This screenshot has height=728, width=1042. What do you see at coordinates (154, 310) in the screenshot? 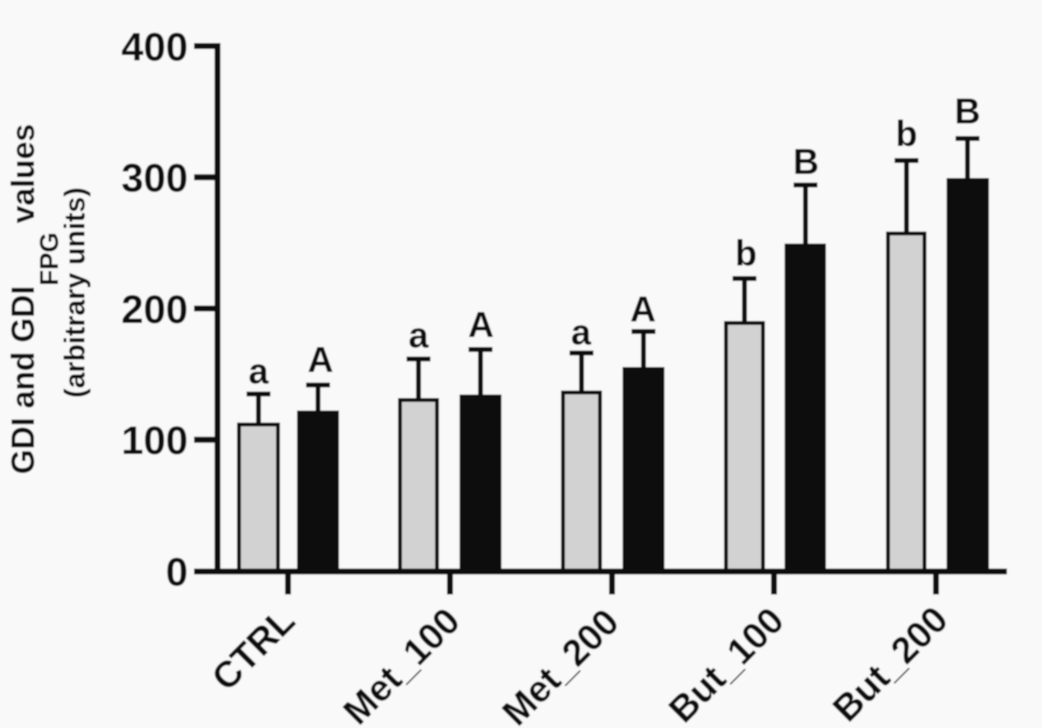
I see `svg-text: 200` at bounding box center [154, 310].